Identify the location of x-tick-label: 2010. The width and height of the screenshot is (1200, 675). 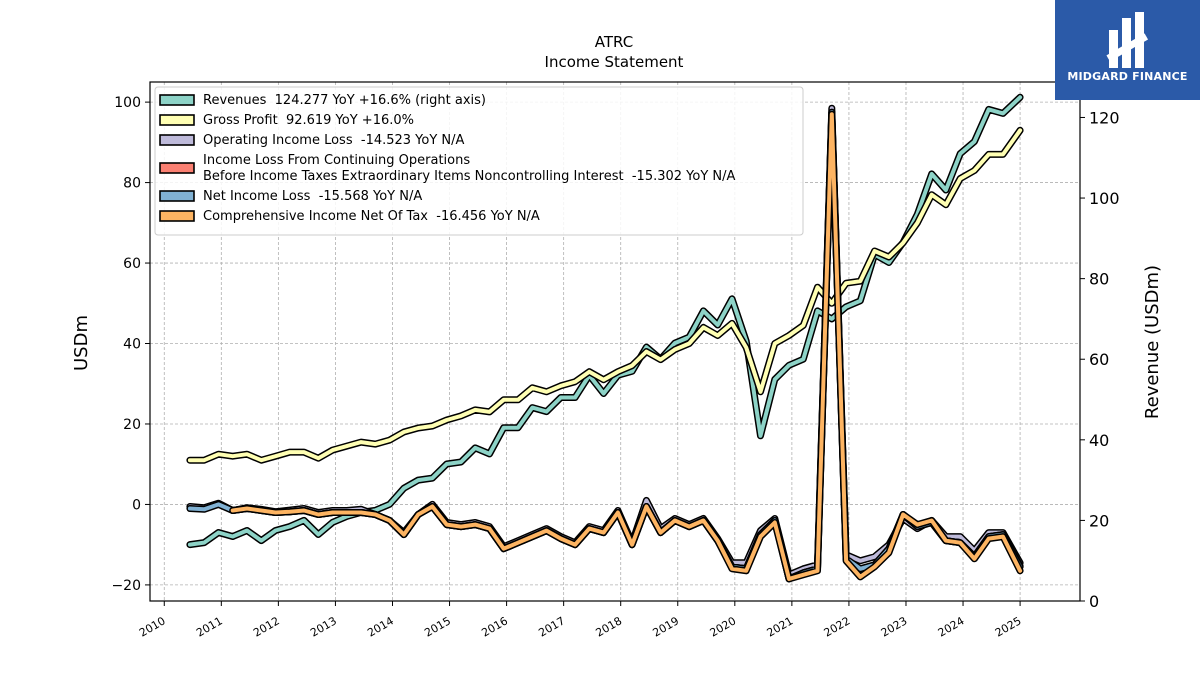
(152, 626).